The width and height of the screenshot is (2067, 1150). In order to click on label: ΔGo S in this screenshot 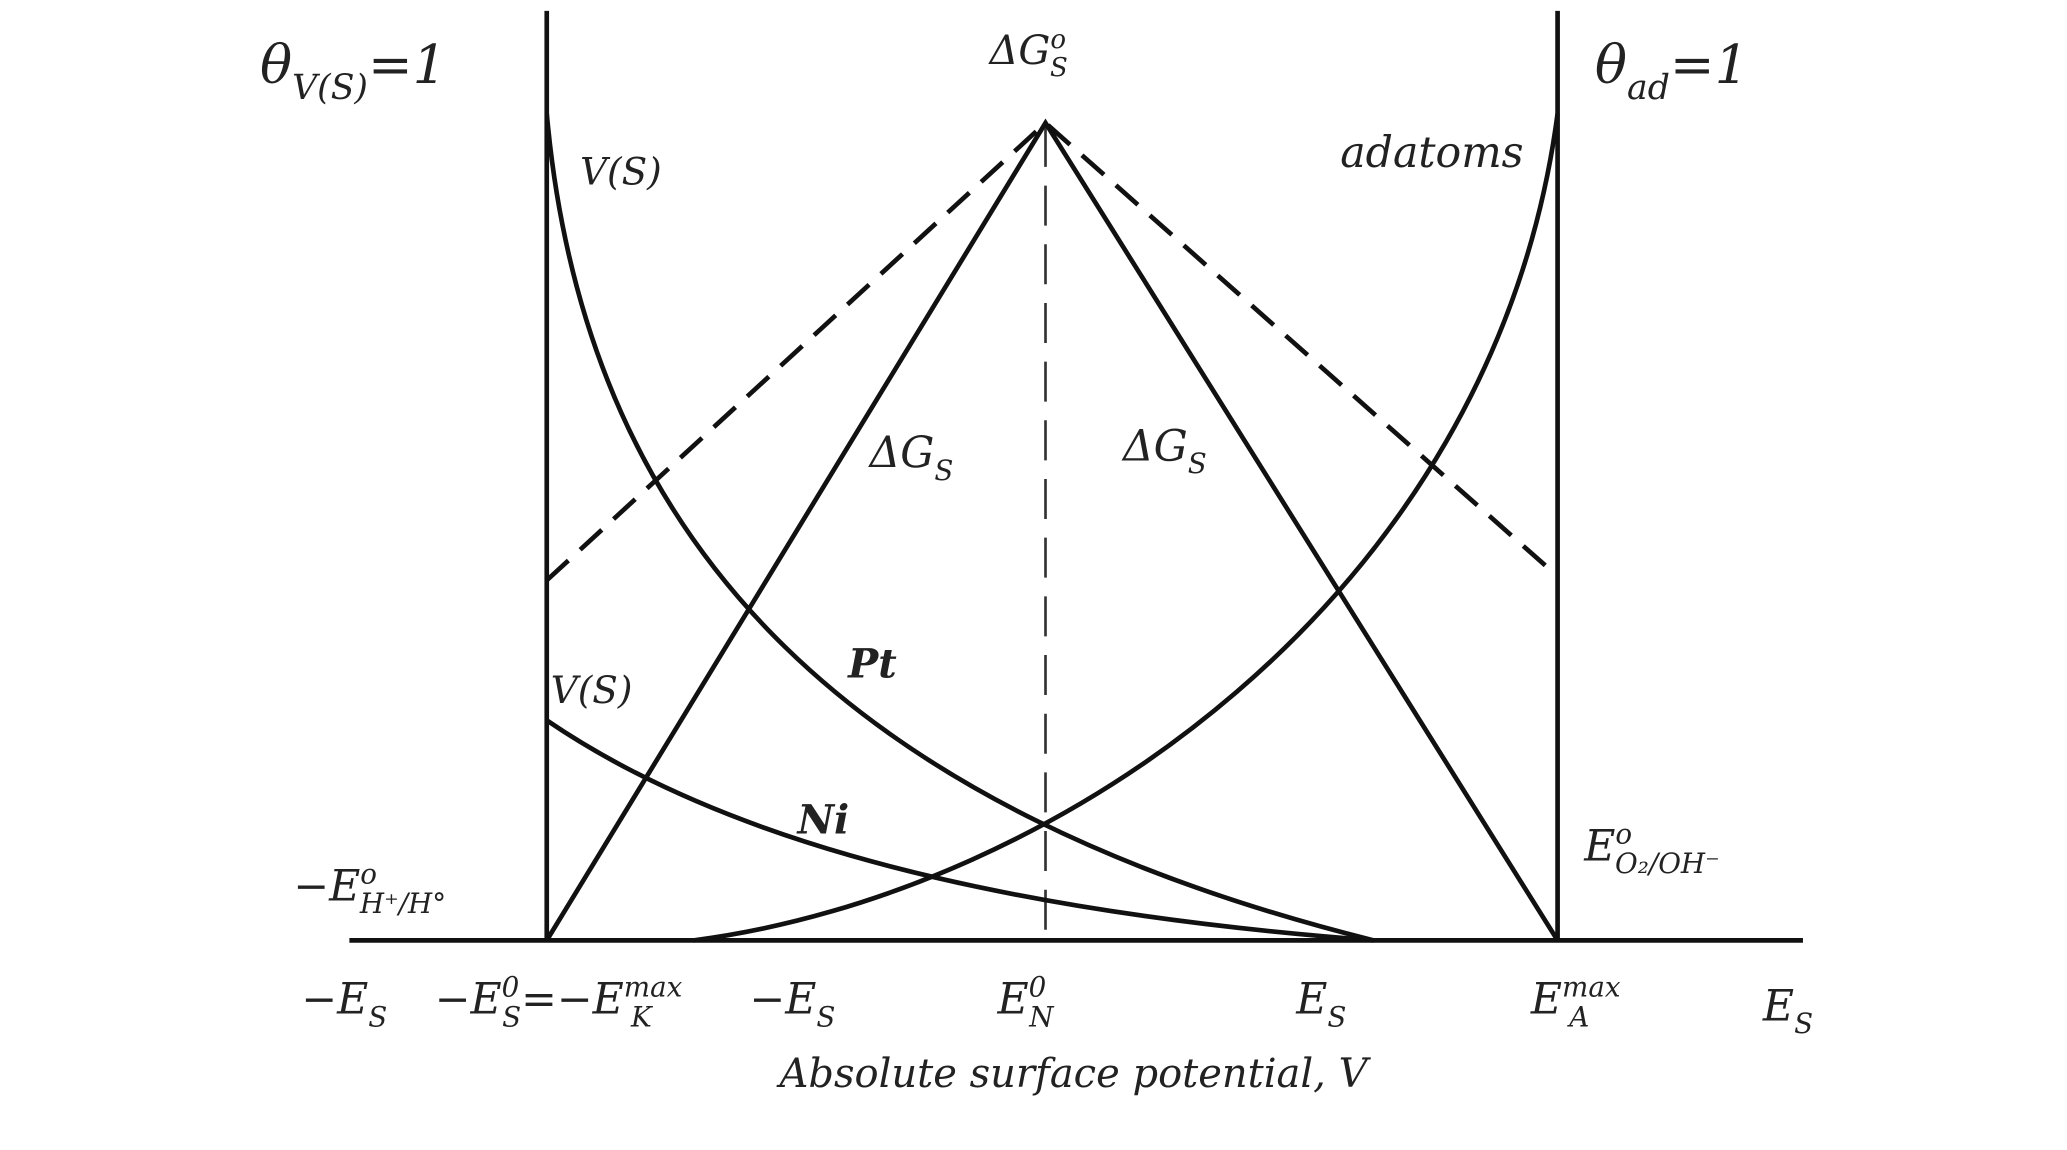, I will do `click(1027, 54)`.